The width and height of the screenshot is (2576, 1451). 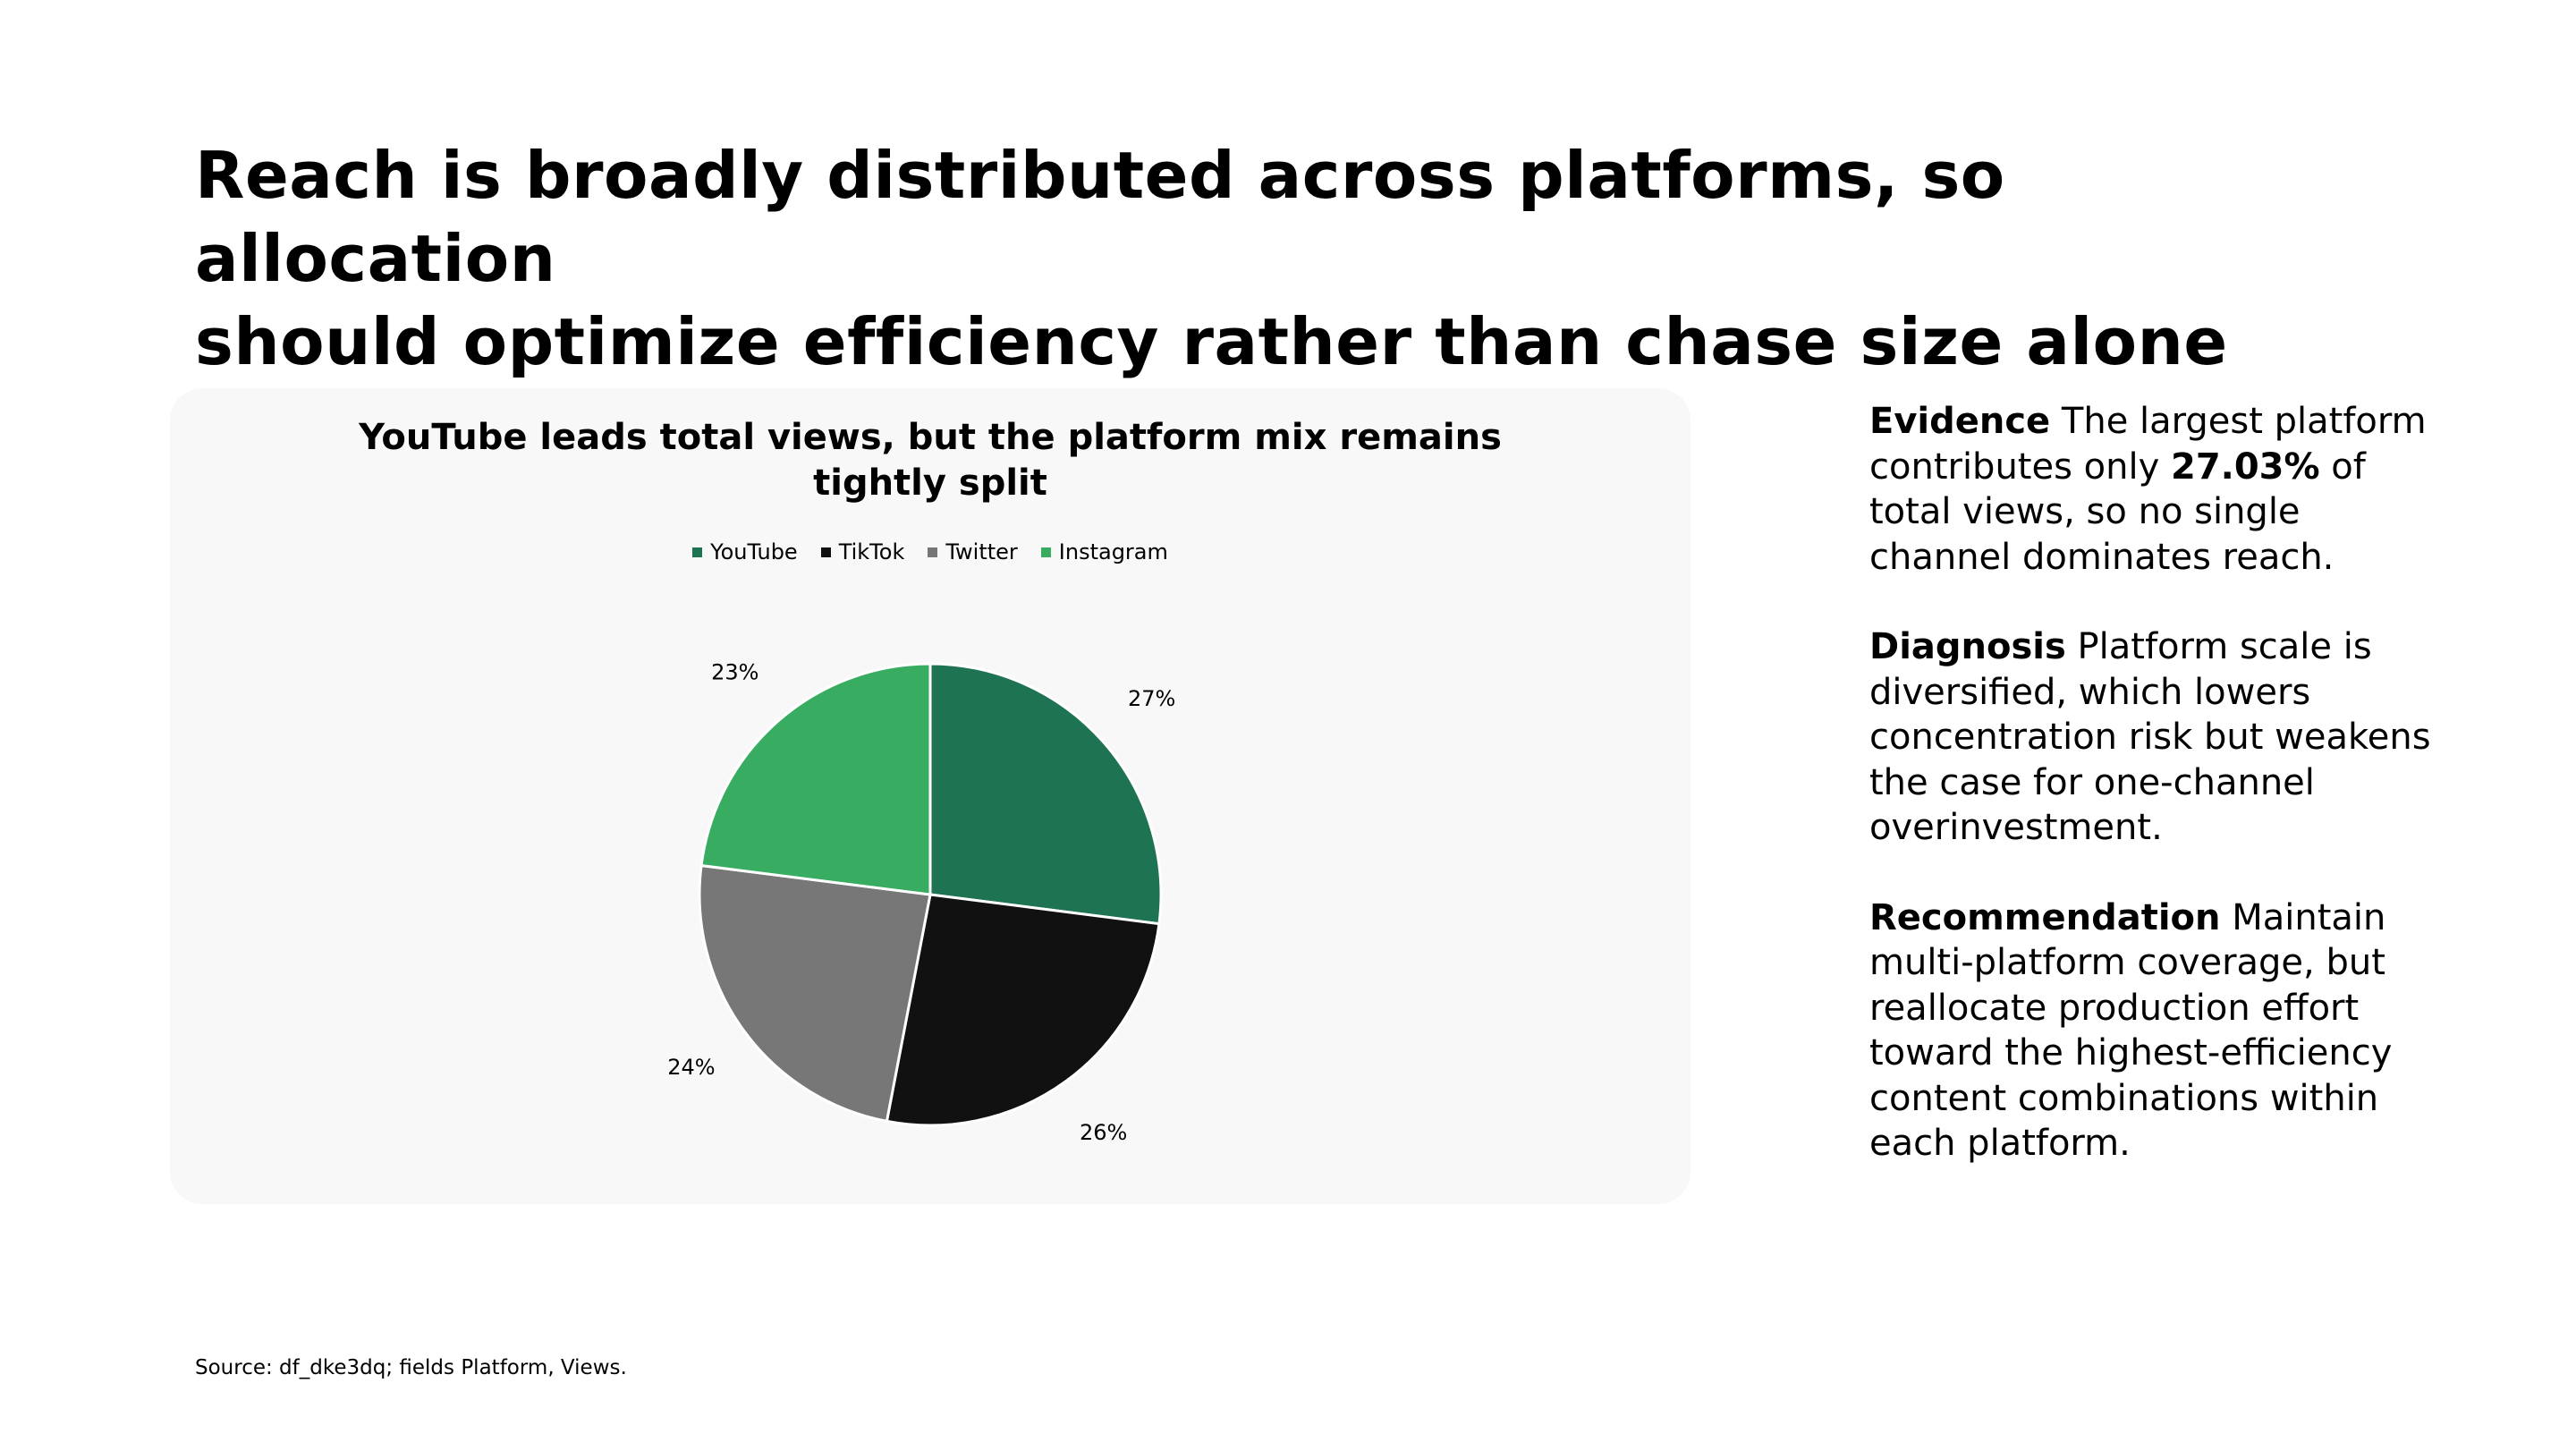 What do you see at coordinates (2148, 444) in the screenshot?
I see `evidence-text-pre: The largest platform contributes only` at bounding box center [2148, 444].